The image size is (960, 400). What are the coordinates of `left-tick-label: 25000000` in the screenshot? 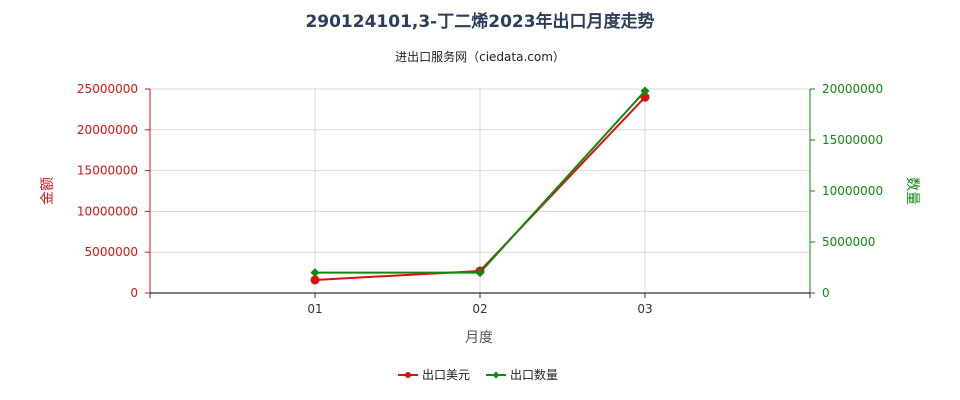 It's located at (107, 89).